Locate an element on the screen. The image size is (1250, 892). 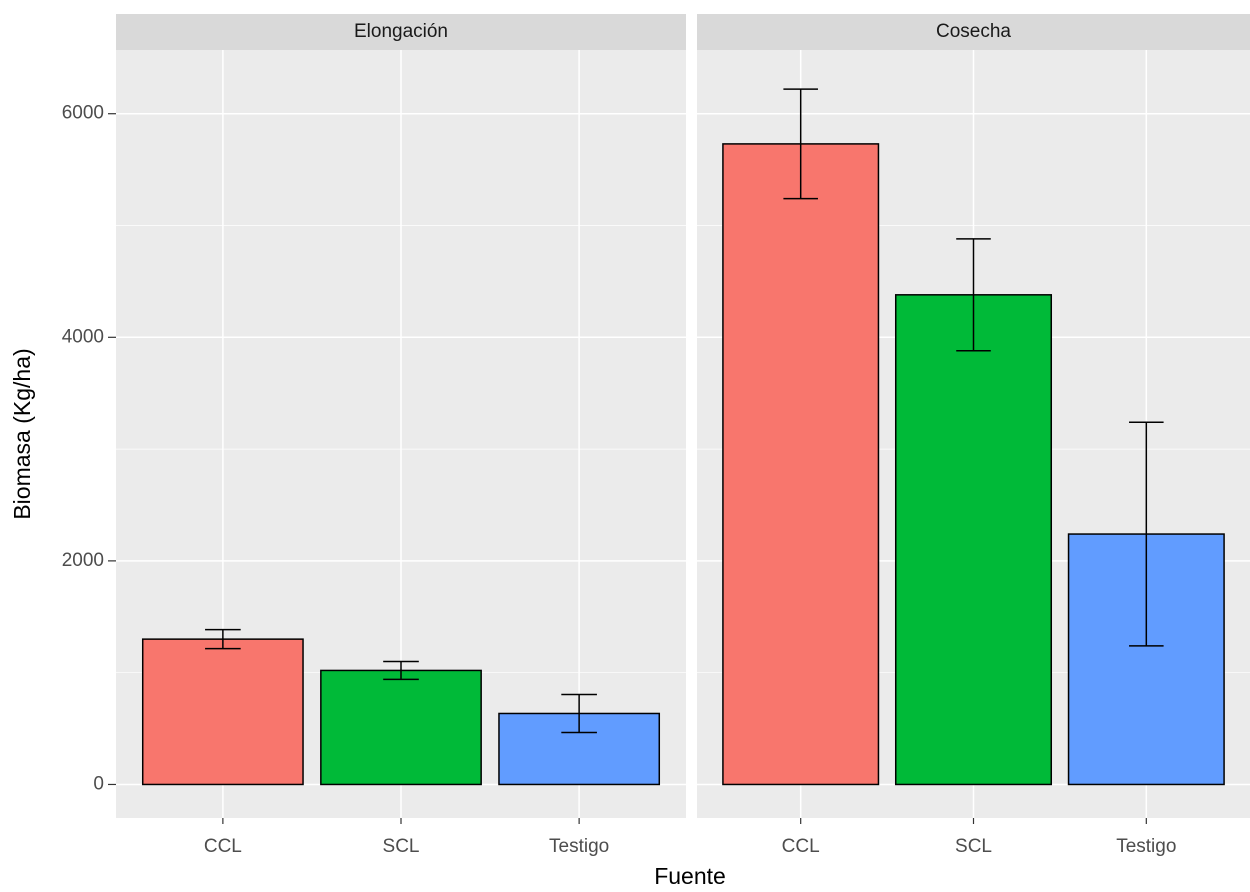
strip-label: Elongación is located at coordinates (401, 31).